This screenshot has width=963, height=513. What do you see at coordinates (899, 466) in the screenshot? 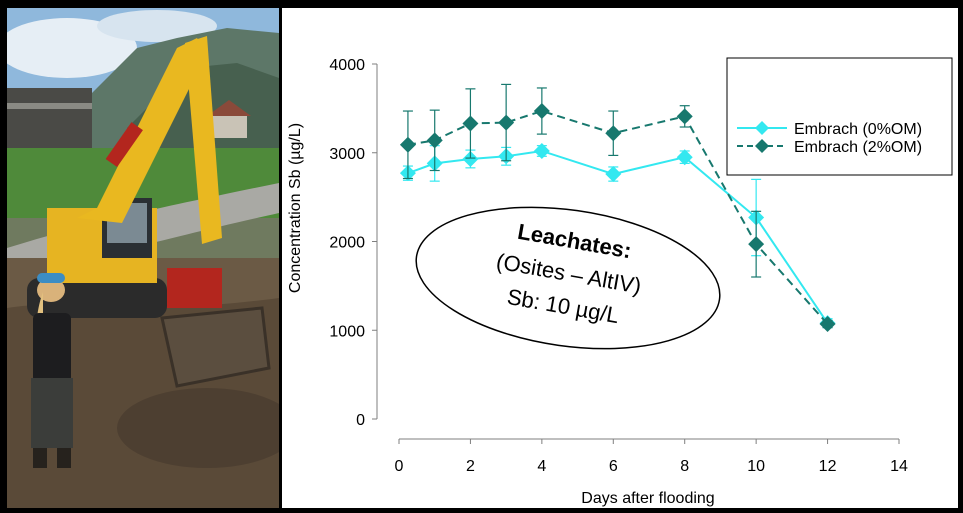
I see `x-tick-label: 14` at bounding box center [899, 466].